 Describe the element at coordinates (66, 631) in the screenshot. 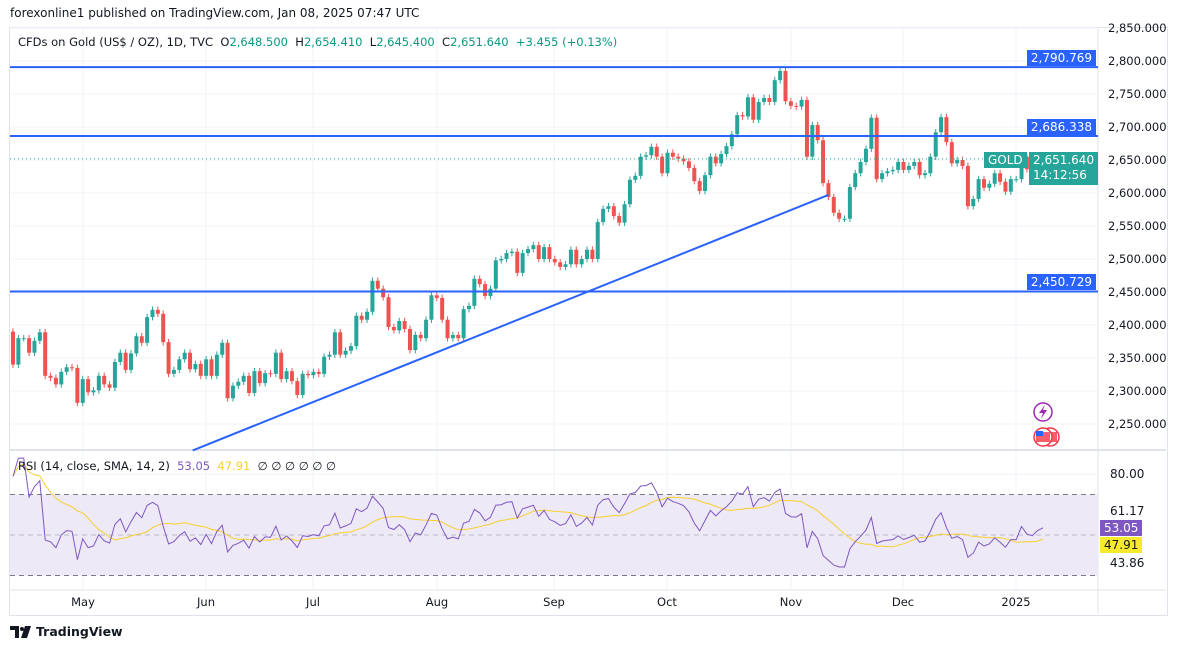

I see `tradingview-logo: TradingView` at that location.